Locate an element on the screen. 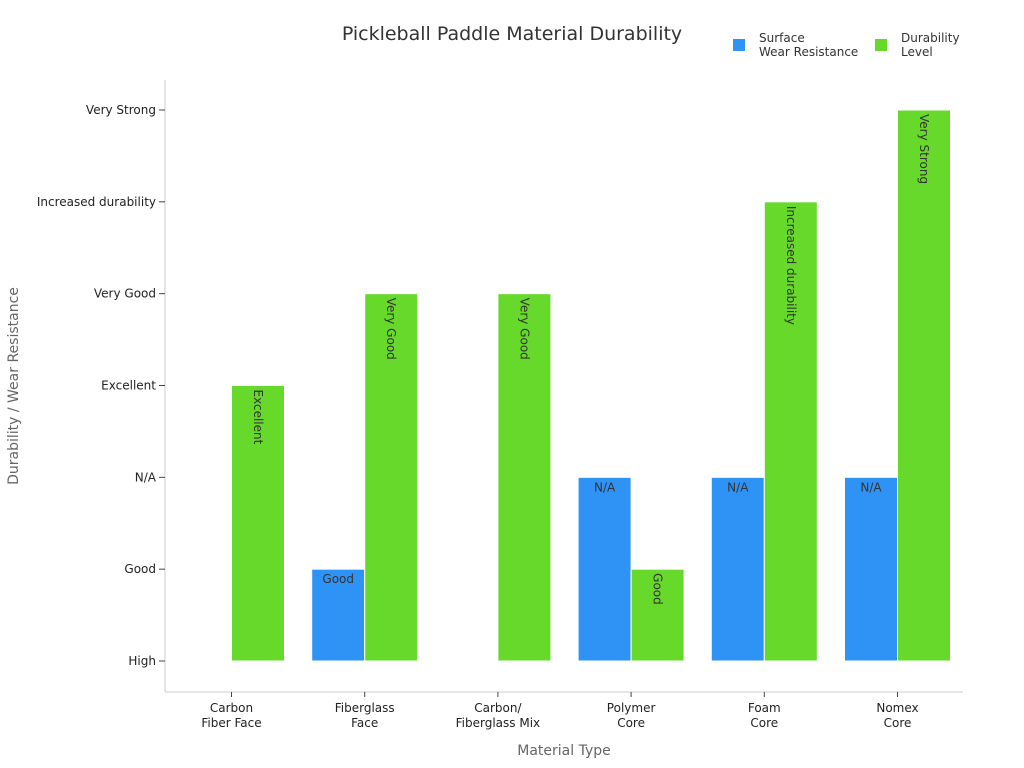  legend-label: Level is located at coordinates (917, 52).